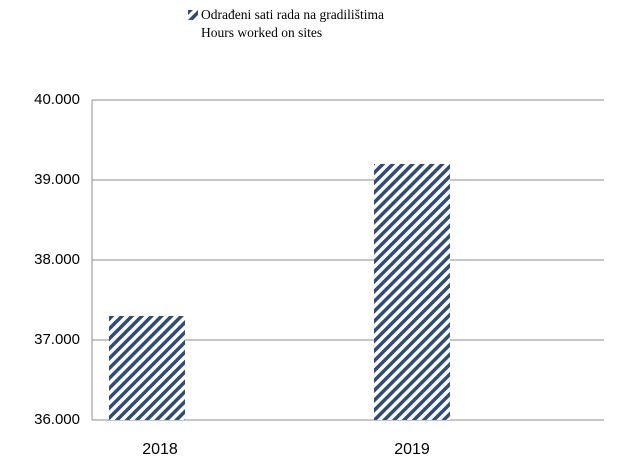 The width and height of the screenshot is (624, 463). What do you see at coordinates (193, 15) in the screenshot?
I see `legend-swatch` at bounding box center [193, 15].